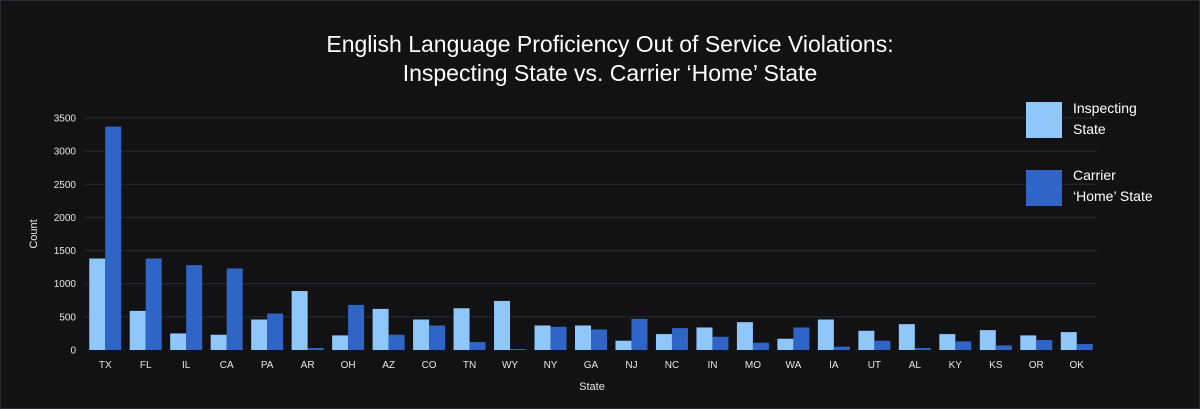 The image size is (1200, 409). I want to click on bar-inspecting-state-ks, so click(987, 340).